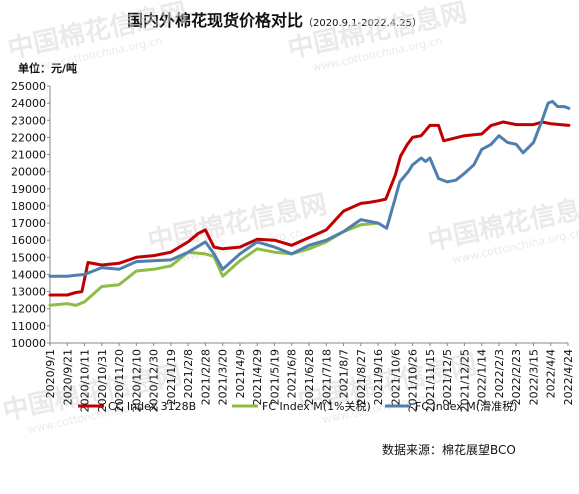  I want to click on x-tick-label: 2022/4/24, so click(568, 377).